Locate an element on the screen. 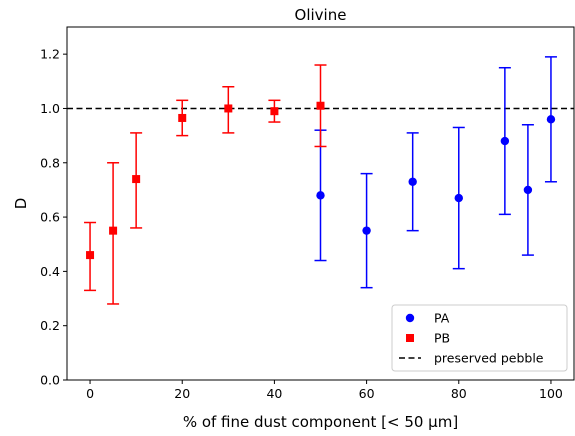 The width and height of the screenshot is (575, 436). y-tick-label: 1.2 is located at coordinates (50, 54).